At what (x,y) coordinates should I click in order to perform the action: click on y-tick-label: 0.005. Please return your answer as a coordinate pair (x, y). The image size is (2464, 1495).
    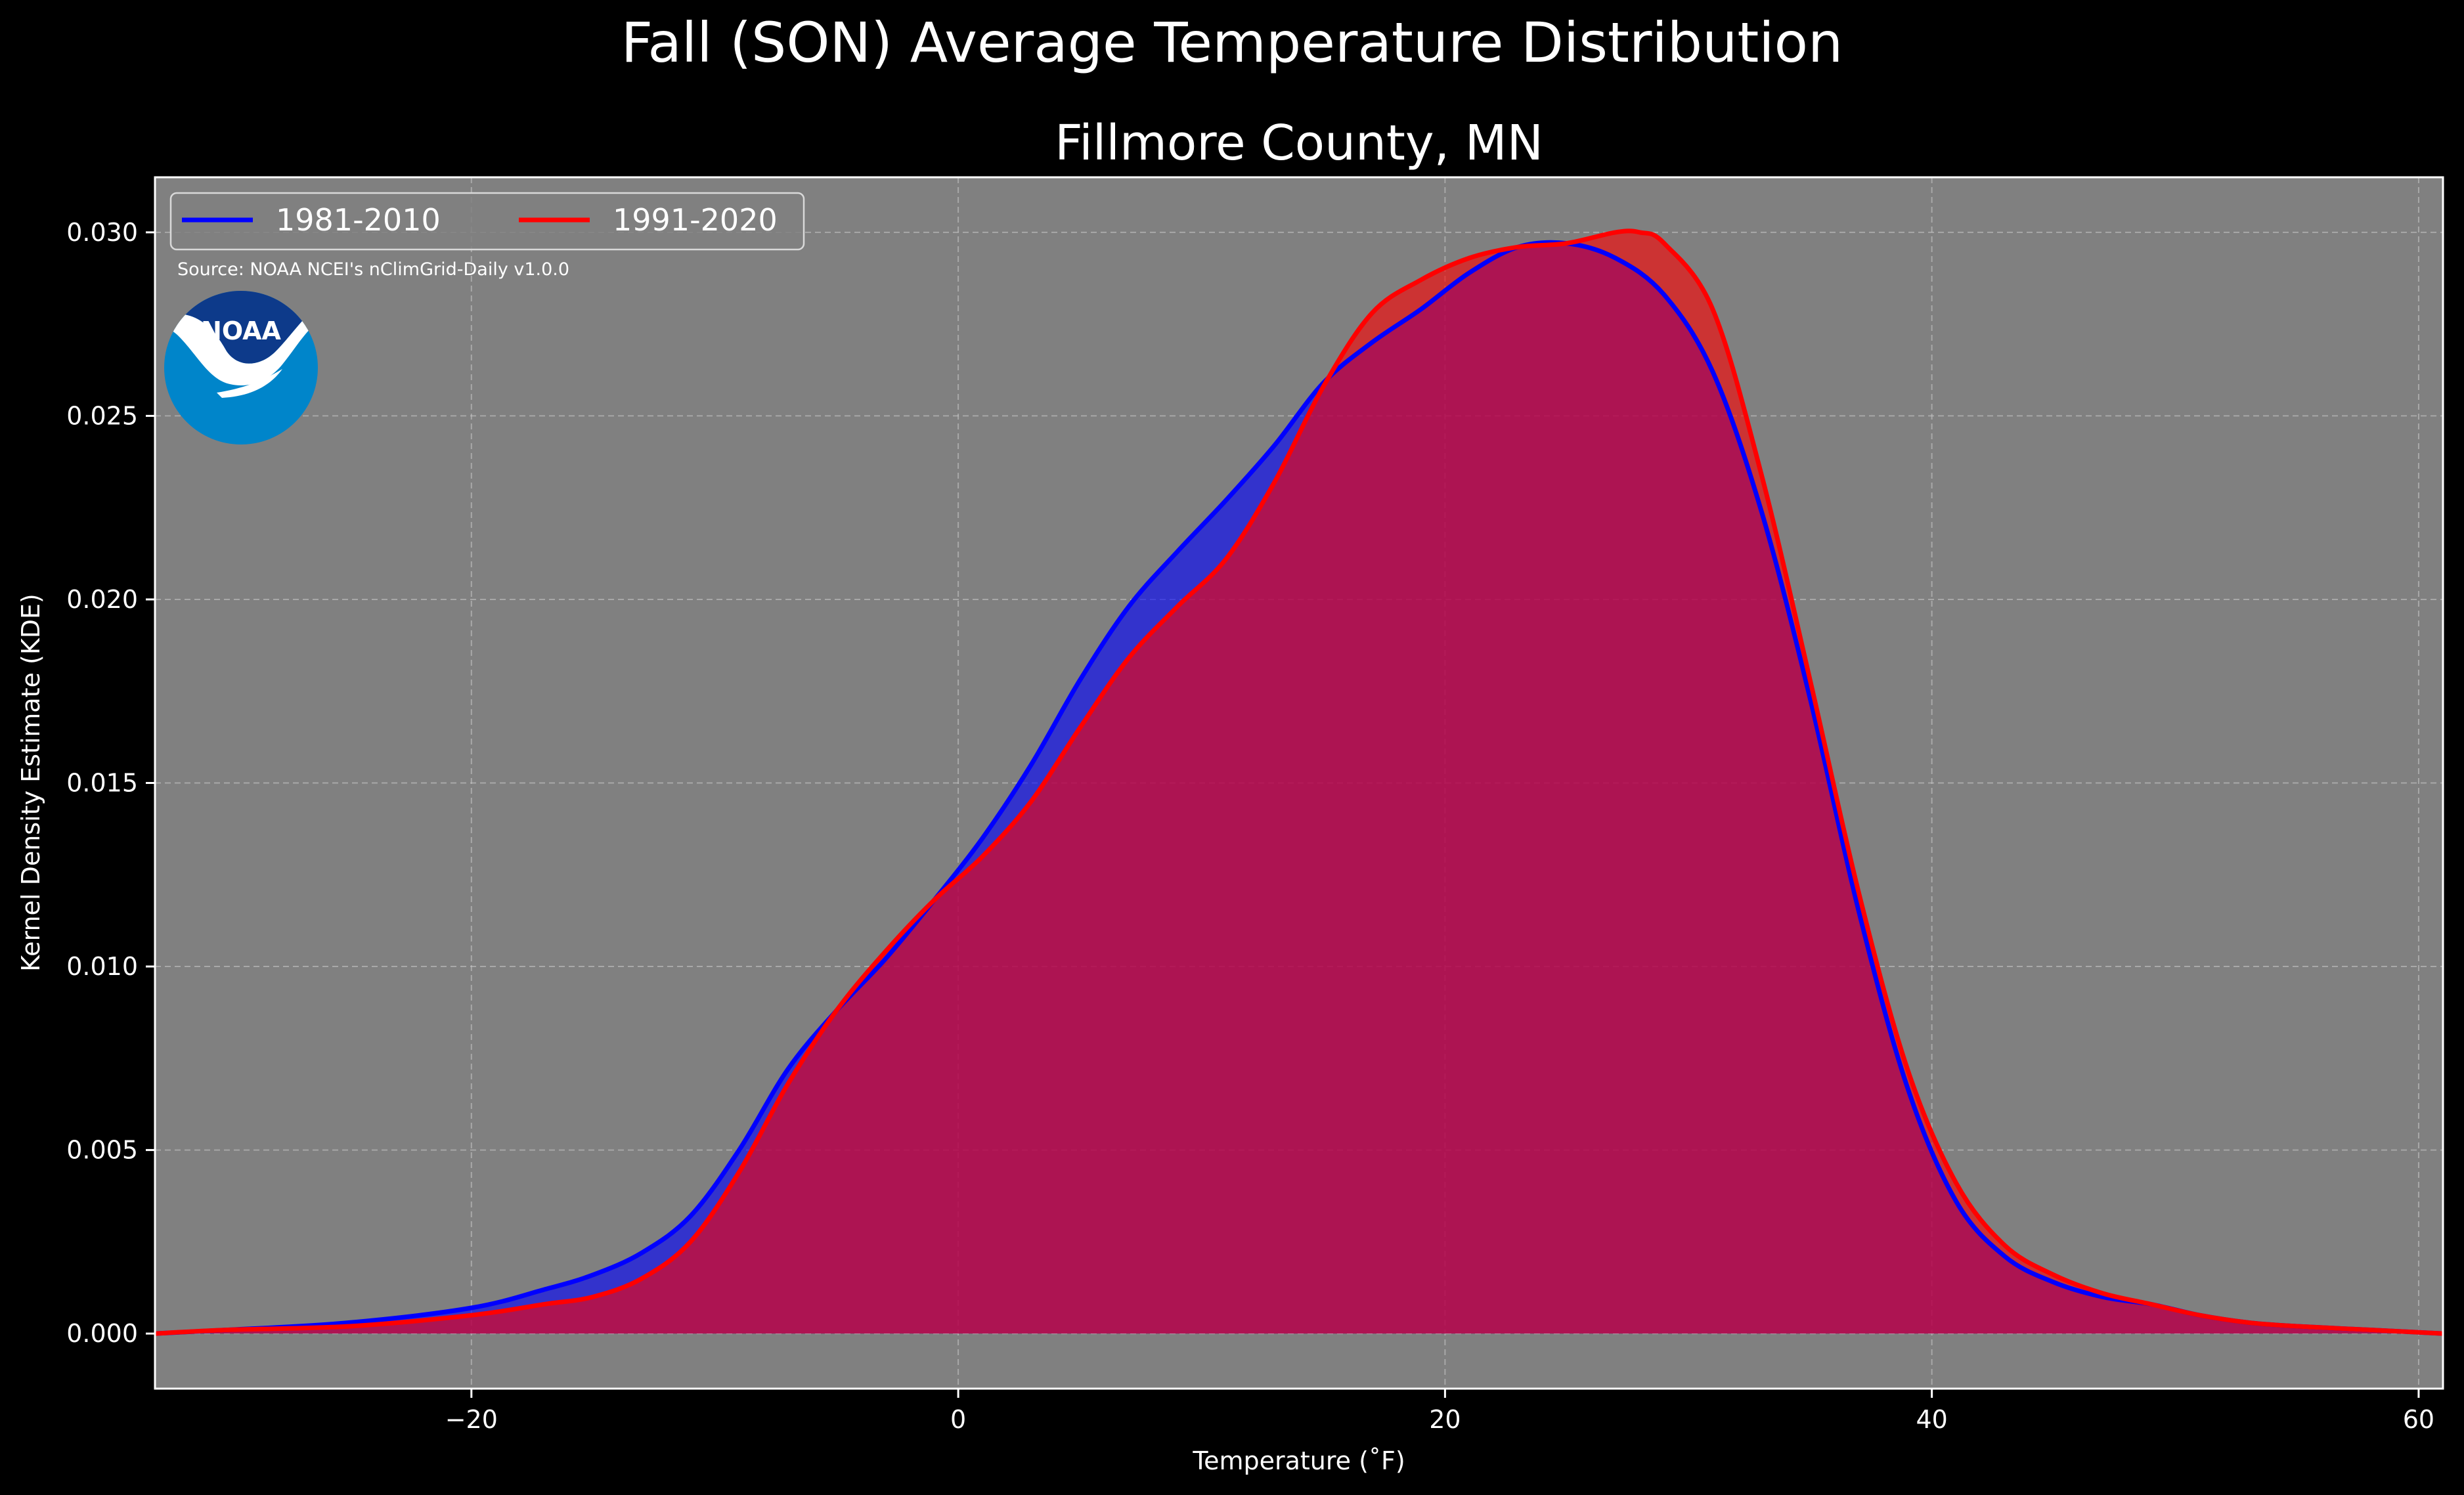
    Looking at the image, I should click on (102, 1150).